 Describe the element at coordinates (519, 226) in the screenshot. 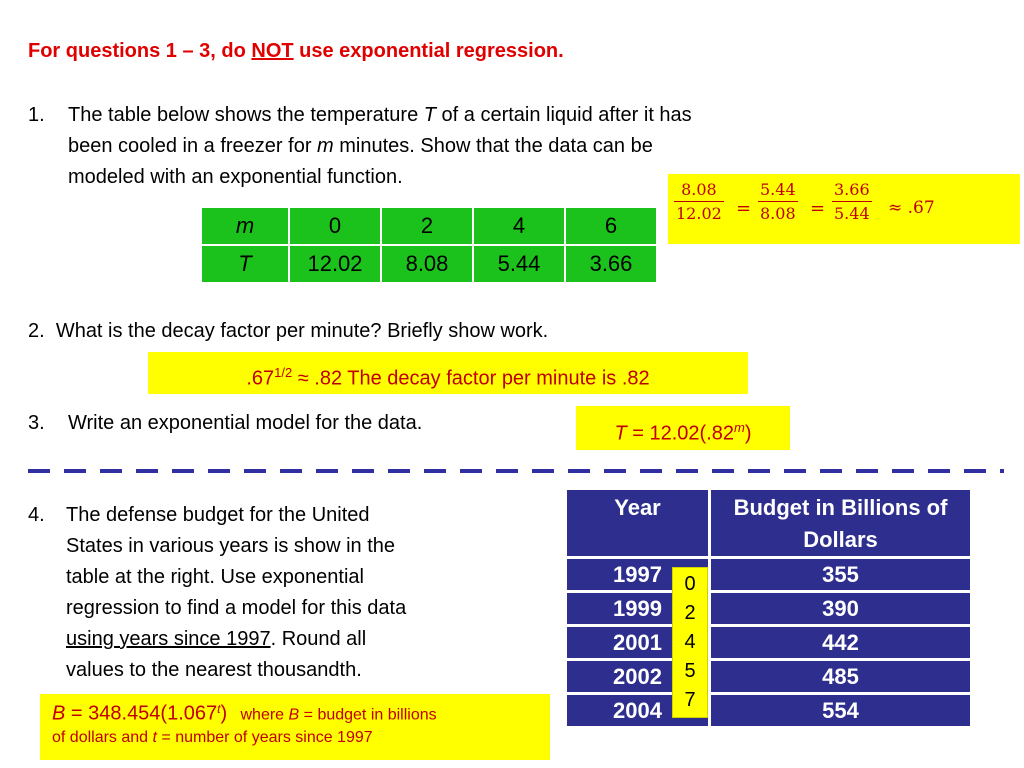

I see `table-cell: 4` at that location.